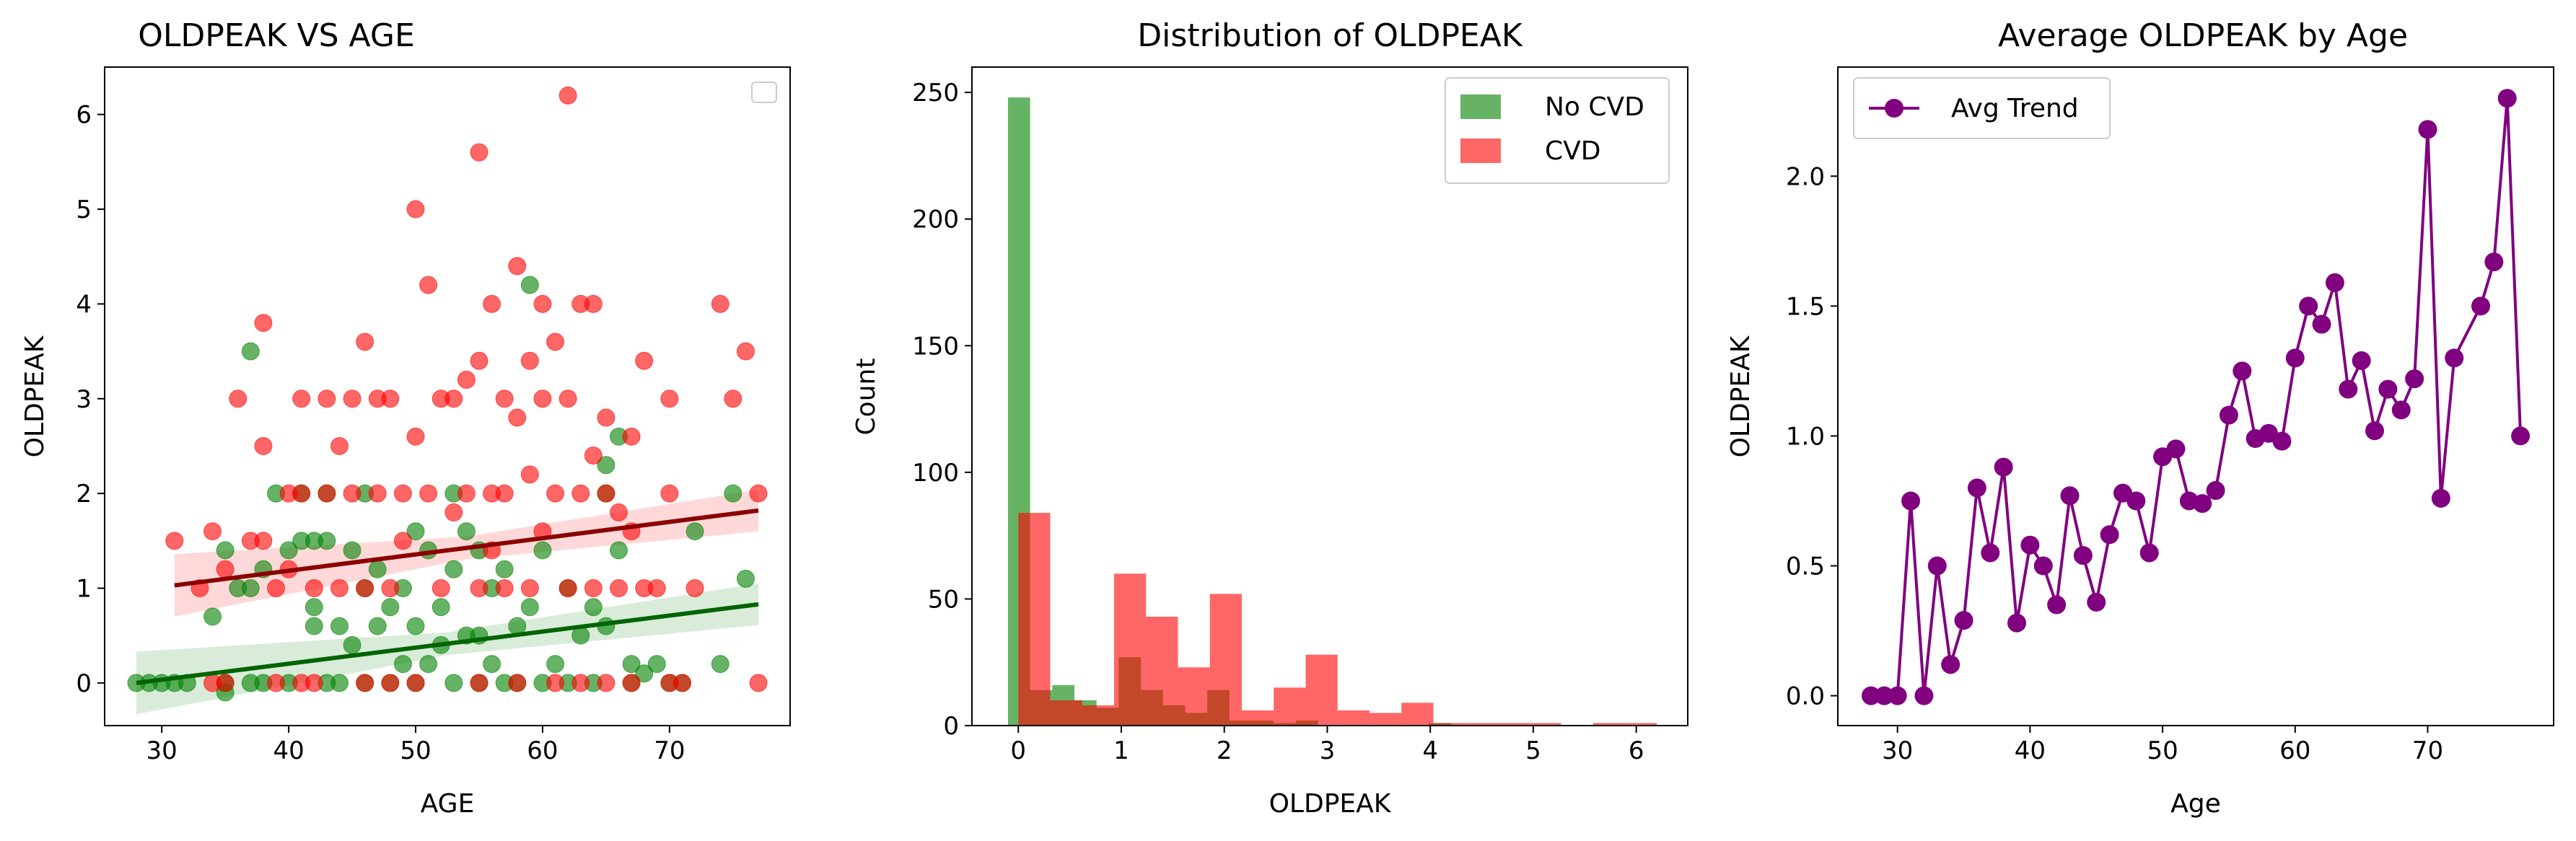  Describe the element at coordinates (1572, 151) in the screenshot. I see `legend-label-cvd: CVD` at that location.